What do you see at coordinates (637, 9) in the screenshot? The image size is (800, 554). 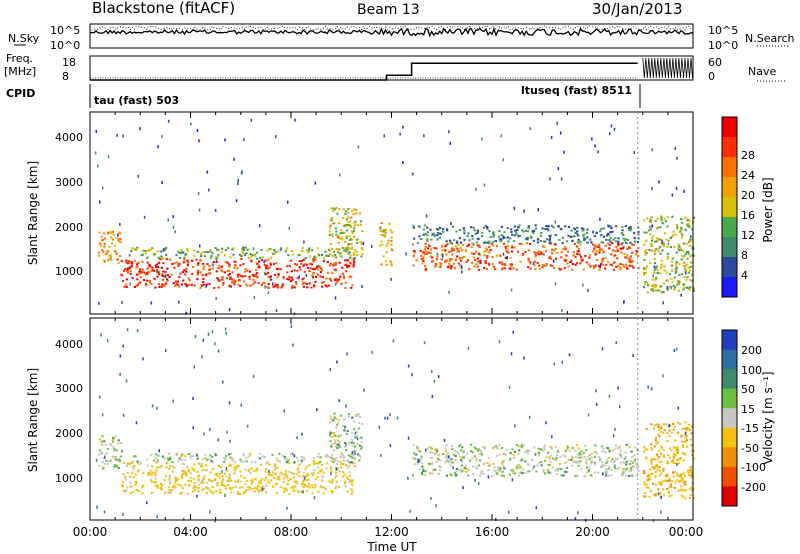 I see `date-title: 30/Jan/2013` at bounding box center [637, 9].